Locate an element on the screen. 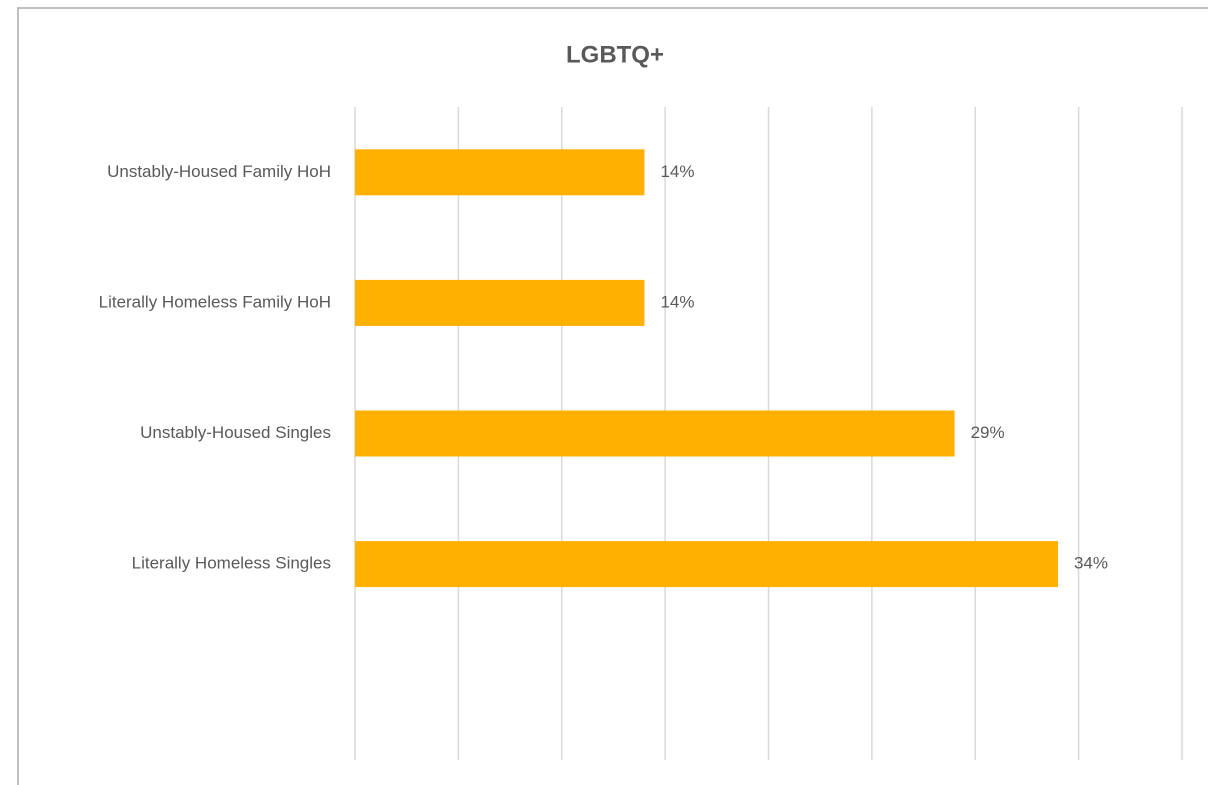 The width and height of the screenshot is (1208, 785). data-label: 34% is located at coordinates (1091, 563).